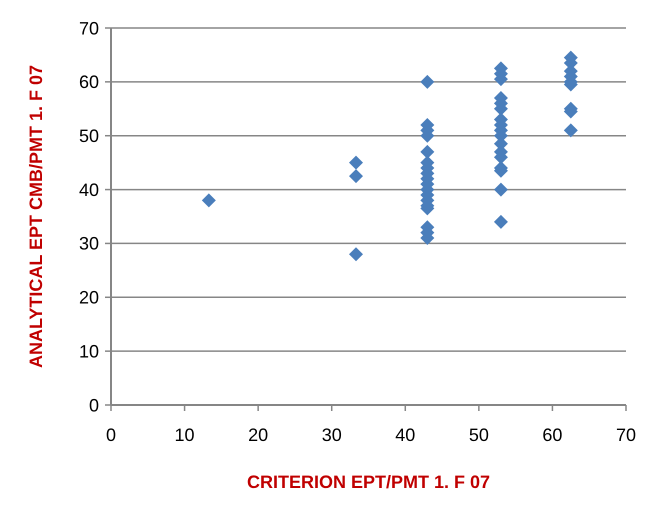 The image size is (663, 510). What do you see at coordinates (88, 244) in the screenshot?
I see `y-tick-label: 30` at bounding box center [88, 244].